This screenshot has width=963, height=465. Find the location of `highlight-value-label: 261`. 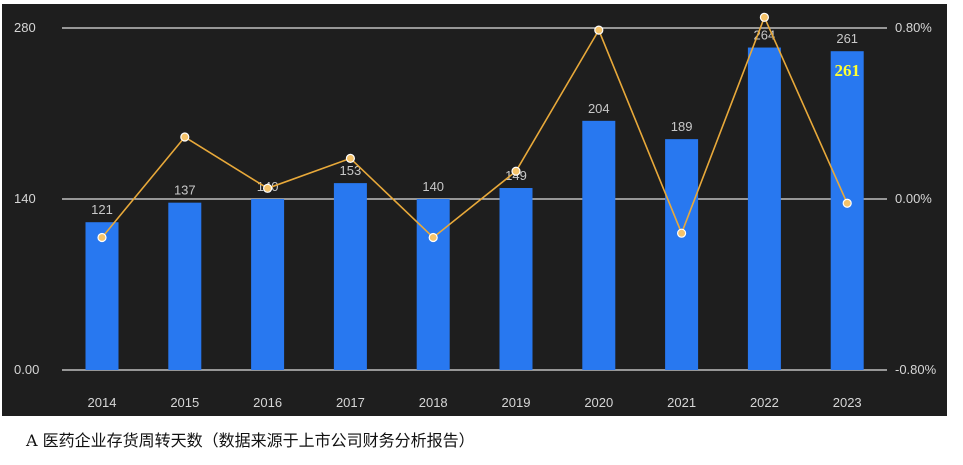

highlight-value-label: 261 is located at coordinates (847, 70).